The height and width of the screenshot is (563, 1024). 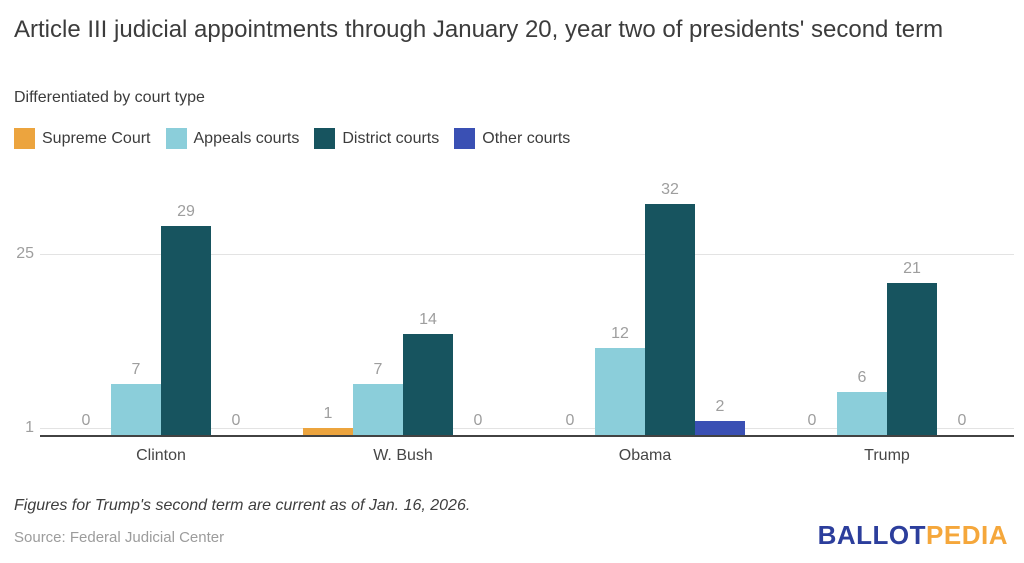 I want to click on y-axis-tick-label: 1, so click(x=29, y=427).